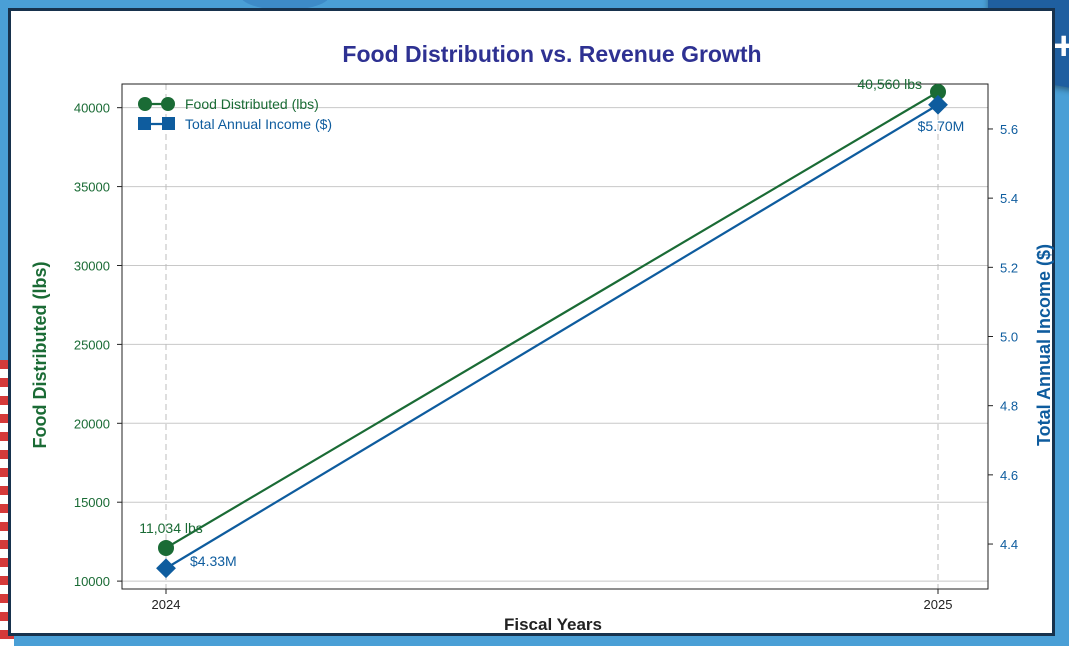  Describe the element at coordinates (252, 104) in the screenshot. I see `legend-label-food: Food Distributed (lbs)` at that location.